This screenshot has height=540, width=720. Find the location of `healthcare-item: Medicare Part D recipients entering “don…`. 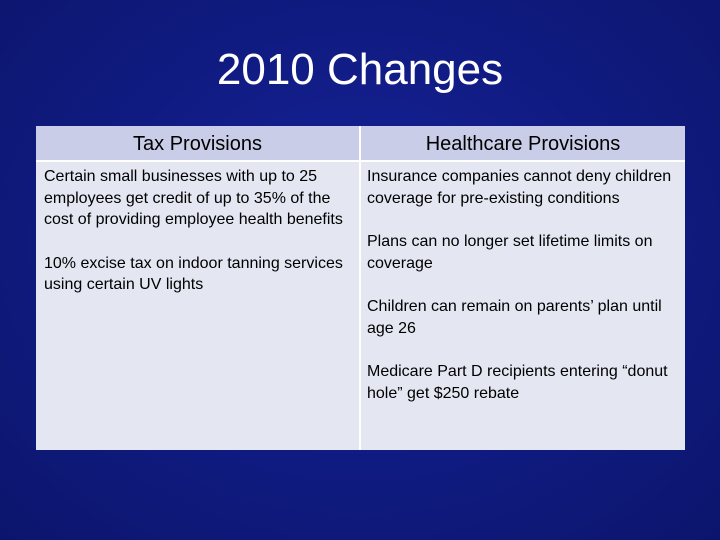

healthcare-item: Medicare Part D recipients entering “don… is located at coordinates (517, 382).